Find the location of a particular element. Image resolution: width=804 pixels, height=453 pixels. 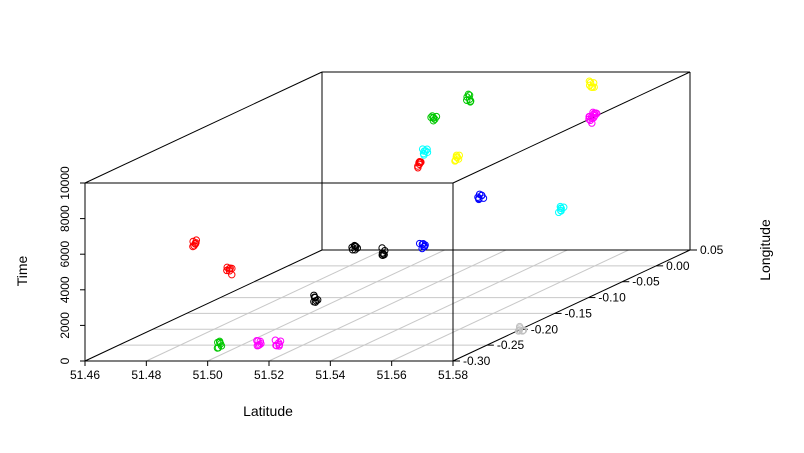

y-tick-label: -0.15 is located at coordinates (579, 313).